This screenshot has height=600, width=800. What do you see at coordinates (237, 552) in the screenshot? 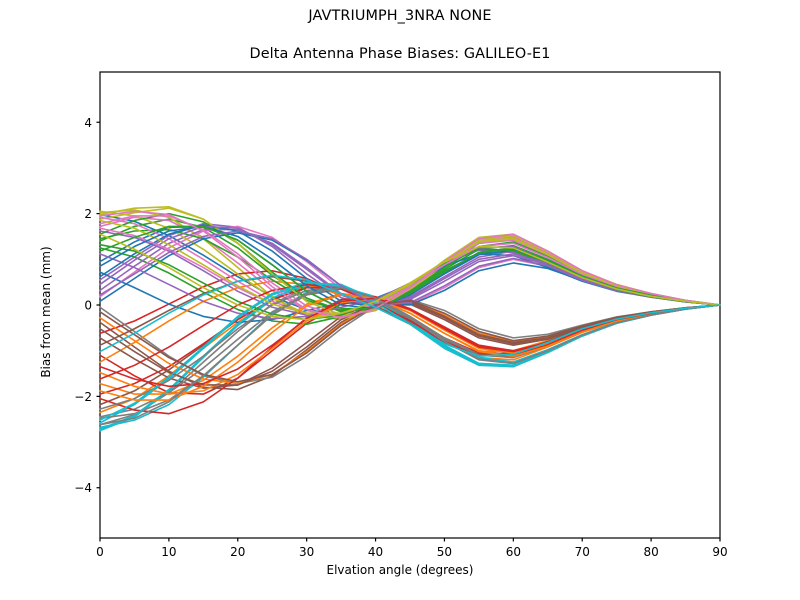
I see `x-tick-label: 20` at bounding box center [237, 552].